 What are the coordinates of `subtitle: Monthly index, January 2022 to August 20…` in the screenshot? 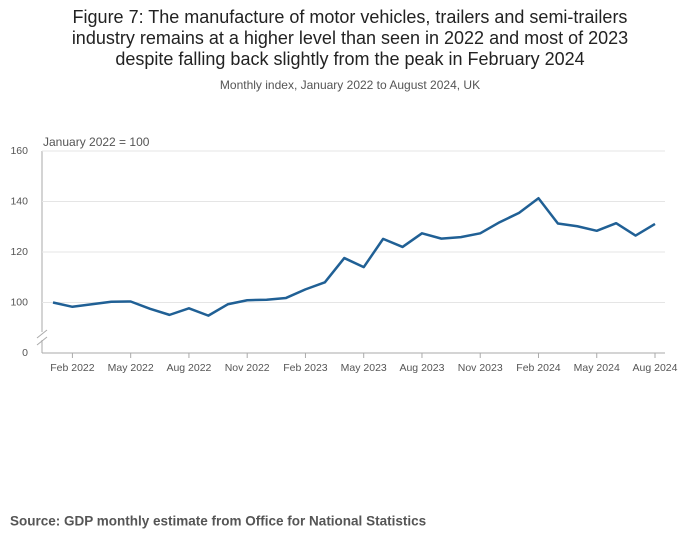 It's located at (350, 85).